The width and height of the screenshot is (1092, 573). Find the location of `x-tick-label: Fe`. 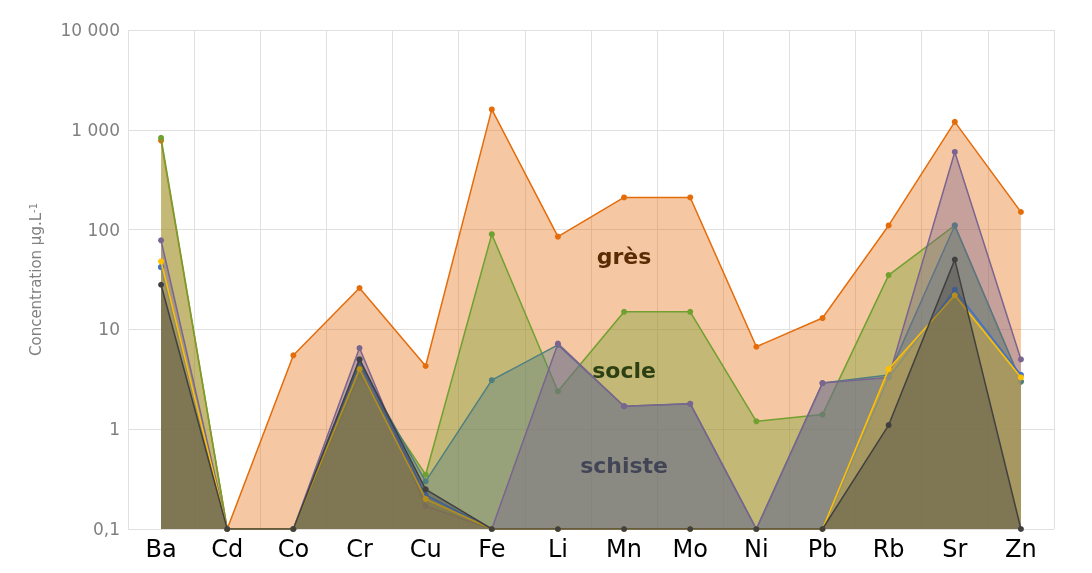

x-tick-label: Fe is located at coordinates (492, 549).